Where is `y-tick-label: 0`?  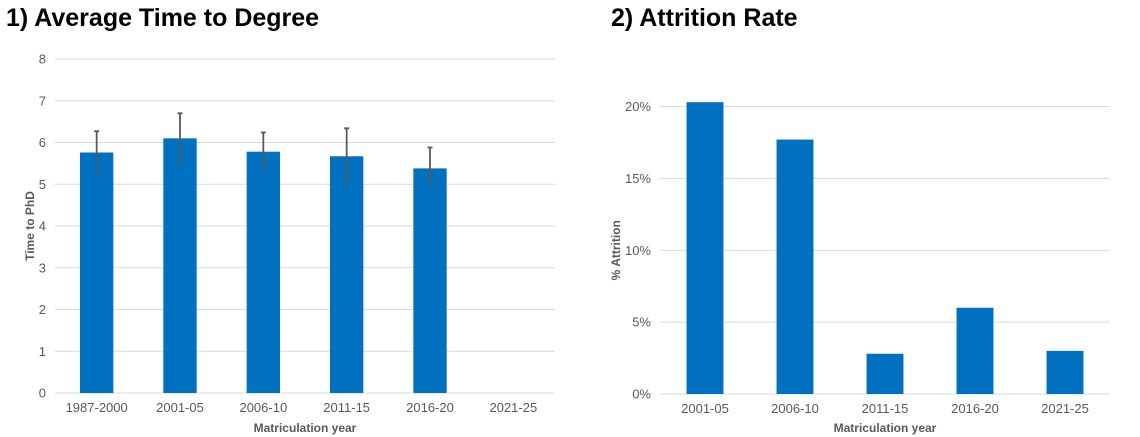 y-tick-label: 0 is located at coordinates (42, 393).